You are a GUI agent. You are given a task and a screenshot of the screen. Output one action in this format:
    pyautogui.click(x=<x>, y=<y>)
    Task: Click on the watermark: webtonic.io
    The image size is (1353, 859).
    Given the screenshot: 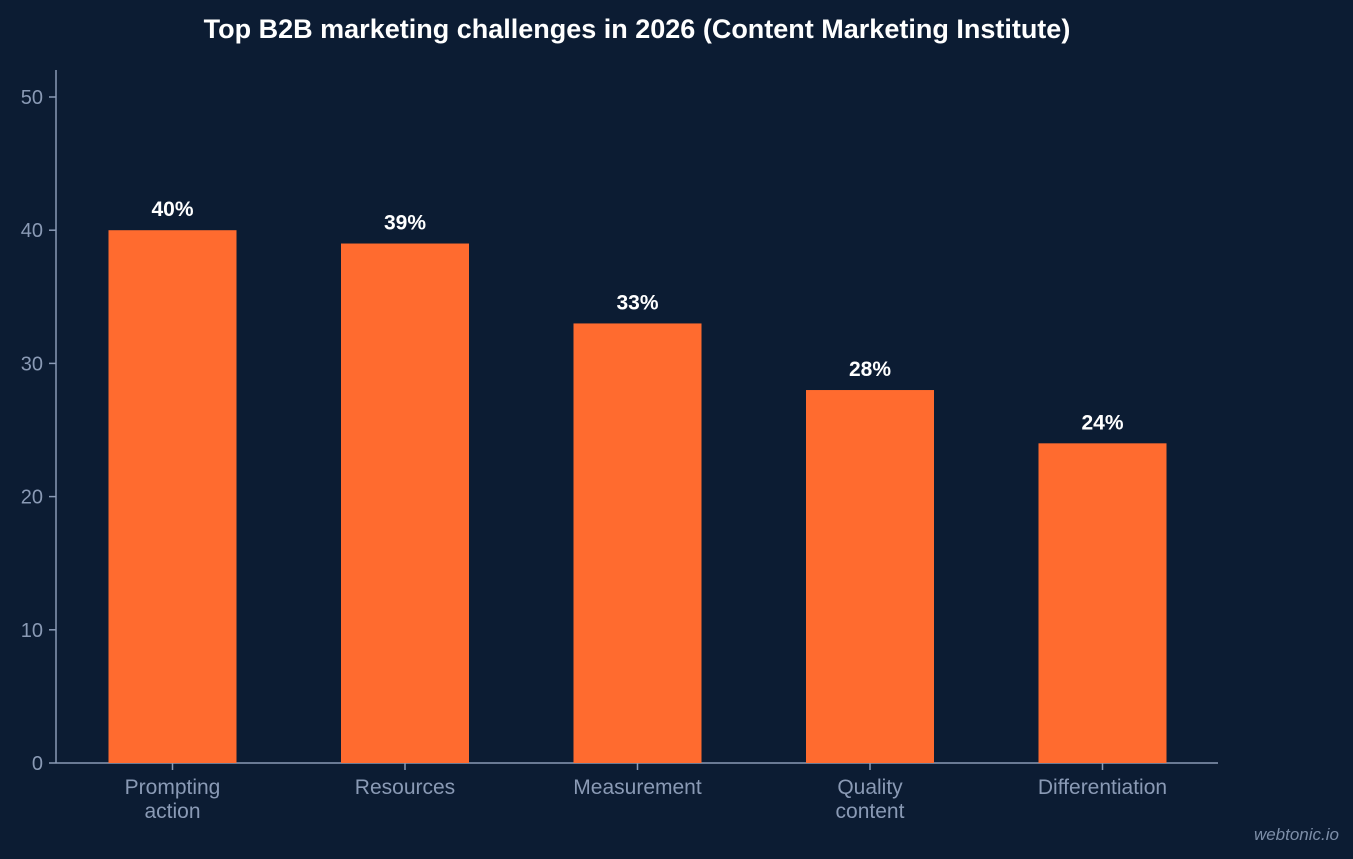 What is the action you would take?
    pyautogui.click(x=1296, y=834)
    